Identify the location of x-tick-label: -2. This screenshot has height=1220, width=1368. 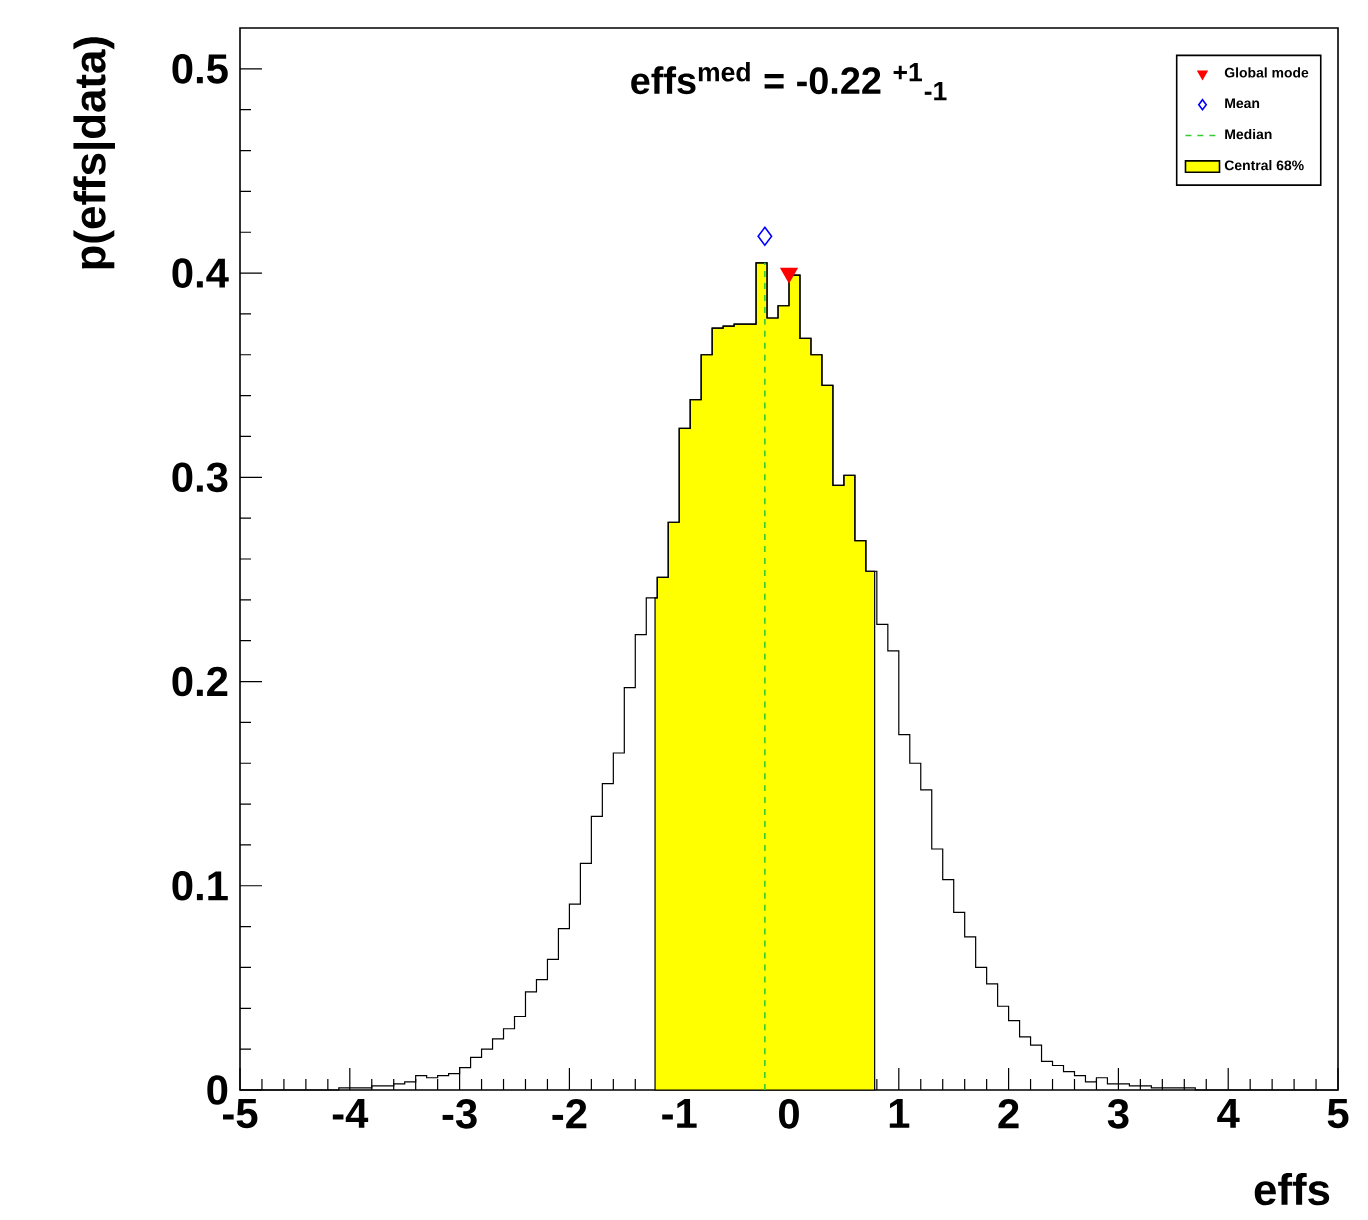
(569, 1114).